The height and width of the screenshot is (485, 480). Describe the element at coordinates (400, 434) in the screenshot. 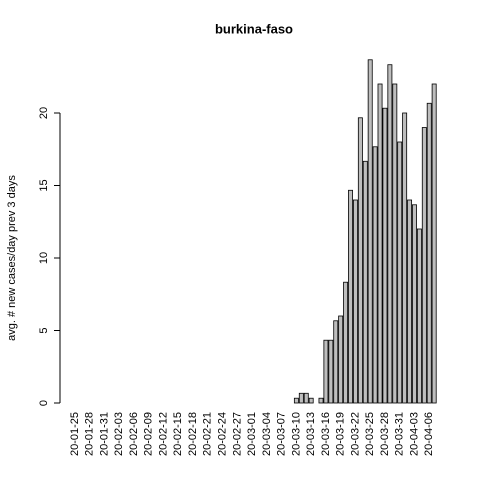

I see `x-tick-label: 20-03-31` at that location.